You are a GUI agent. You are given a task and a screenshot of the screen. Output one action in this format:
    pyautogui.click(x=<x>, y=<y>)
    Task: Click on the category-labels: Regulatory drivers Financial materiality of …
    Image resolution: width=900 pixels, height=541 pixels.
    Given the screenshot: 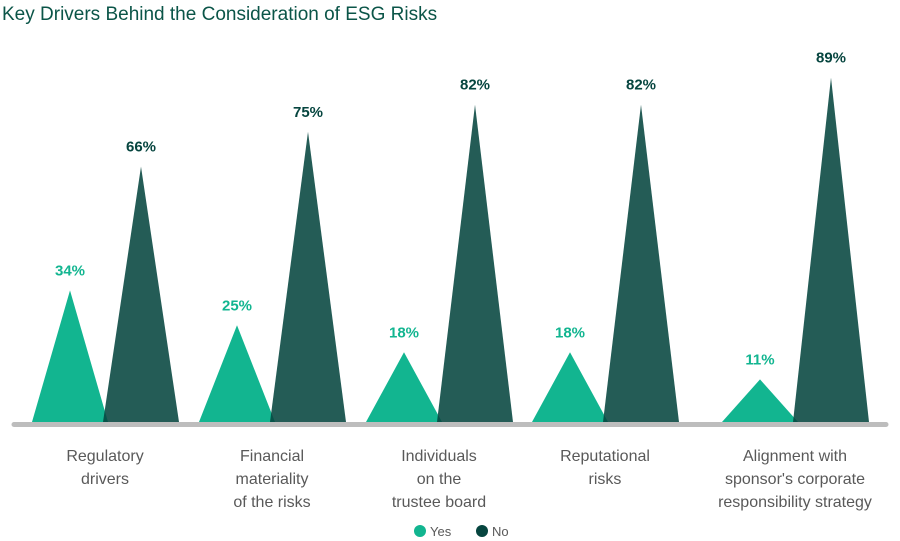 What is the action you would take?
    pyautogui.click(x=469, y=479)
    